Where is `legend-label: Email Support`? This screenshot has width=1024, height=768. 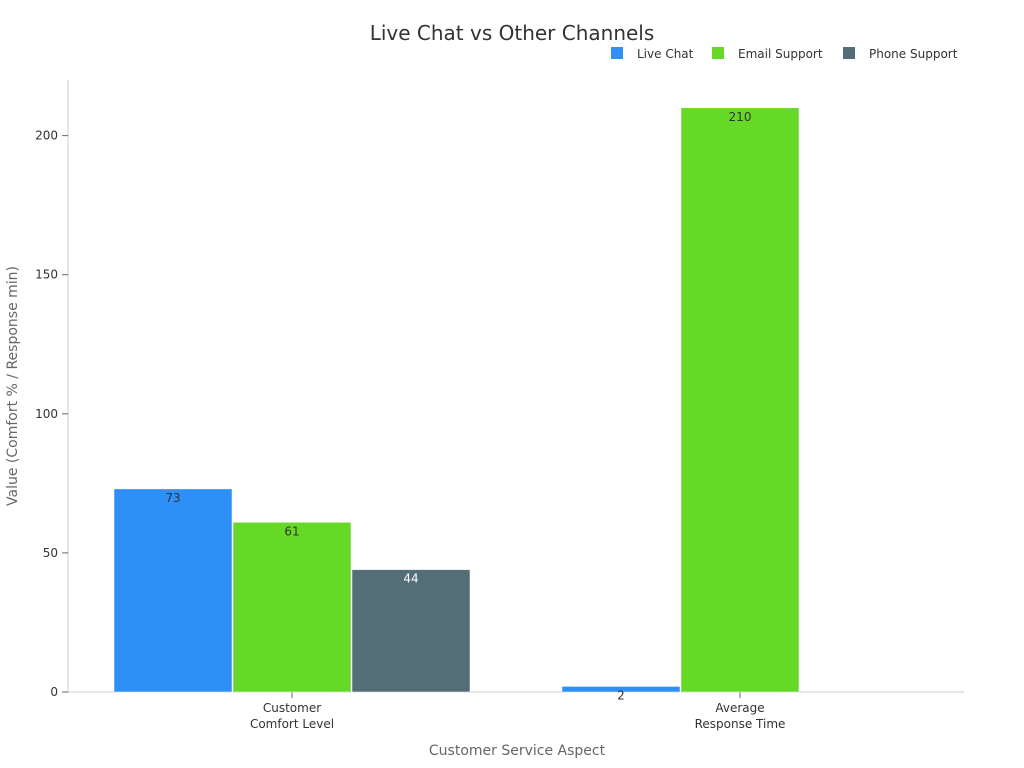
legend-label: Email Support is located at coordinates (780, 54).